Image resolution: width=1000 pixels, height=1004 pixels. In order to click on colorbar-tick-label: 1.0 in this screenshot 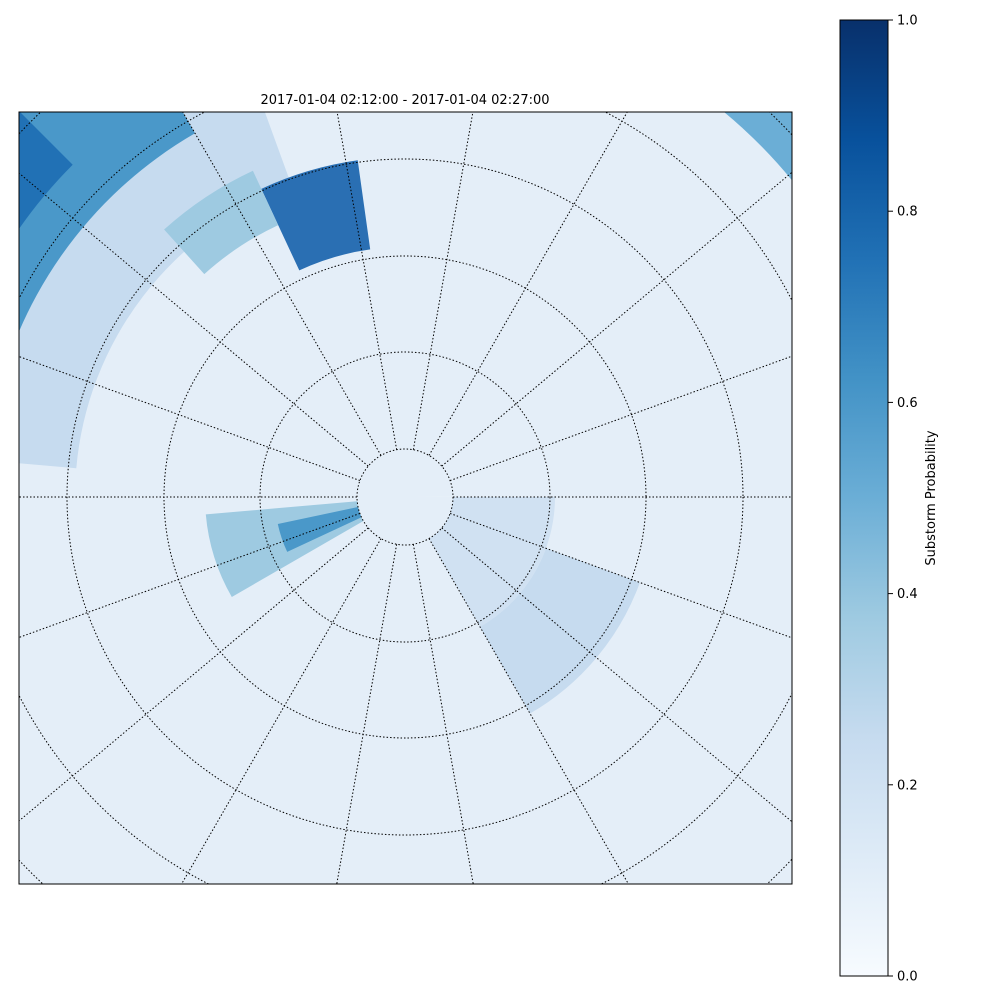, I will do `click(907, 21)`.